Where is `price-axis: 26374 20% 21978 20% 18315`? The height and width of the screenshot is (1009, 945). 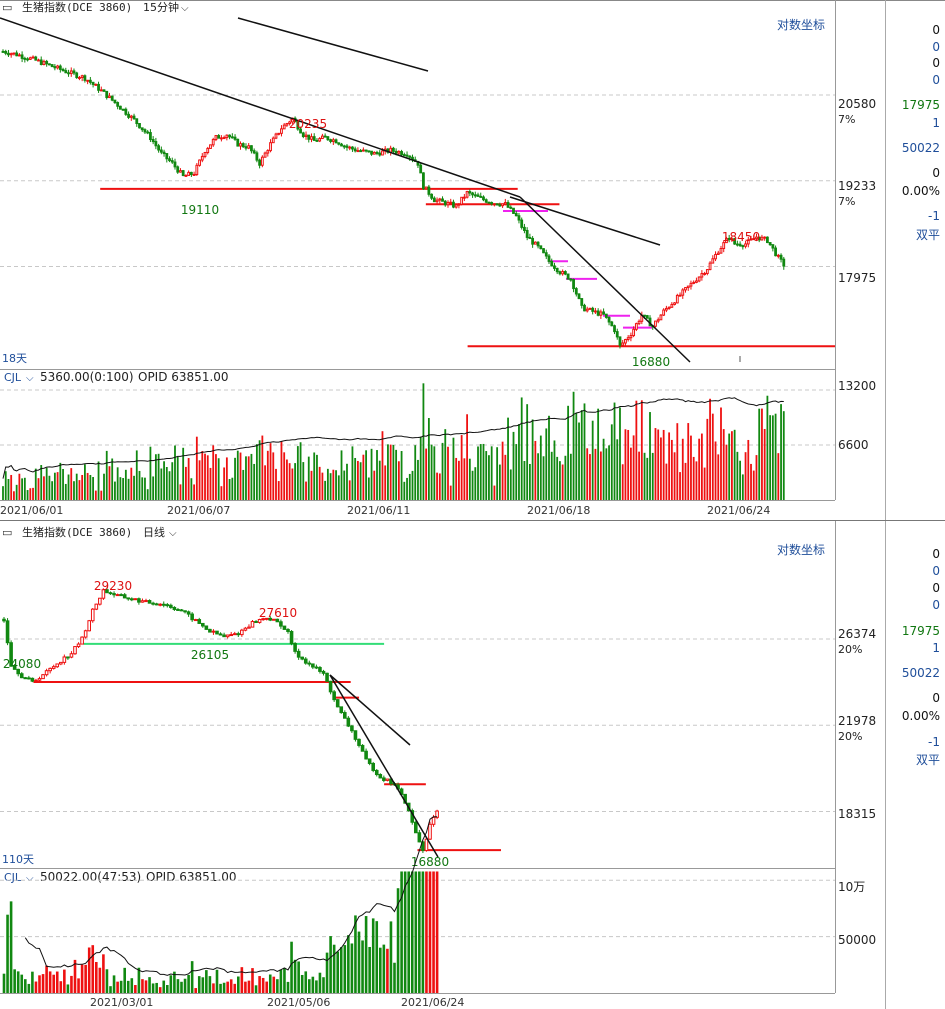 price-axis: 26374 20% 21978 20% 18315 is located at coordinates (857, 724).